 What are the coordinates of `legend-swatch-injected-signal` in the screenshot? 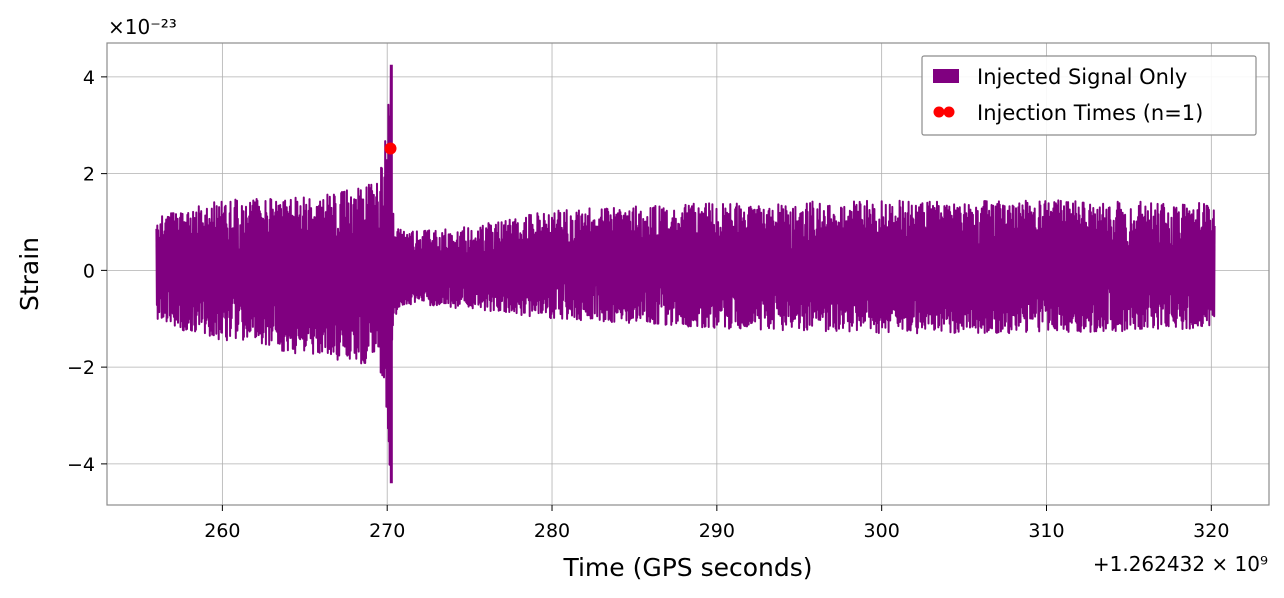 It's located at (946, 76).